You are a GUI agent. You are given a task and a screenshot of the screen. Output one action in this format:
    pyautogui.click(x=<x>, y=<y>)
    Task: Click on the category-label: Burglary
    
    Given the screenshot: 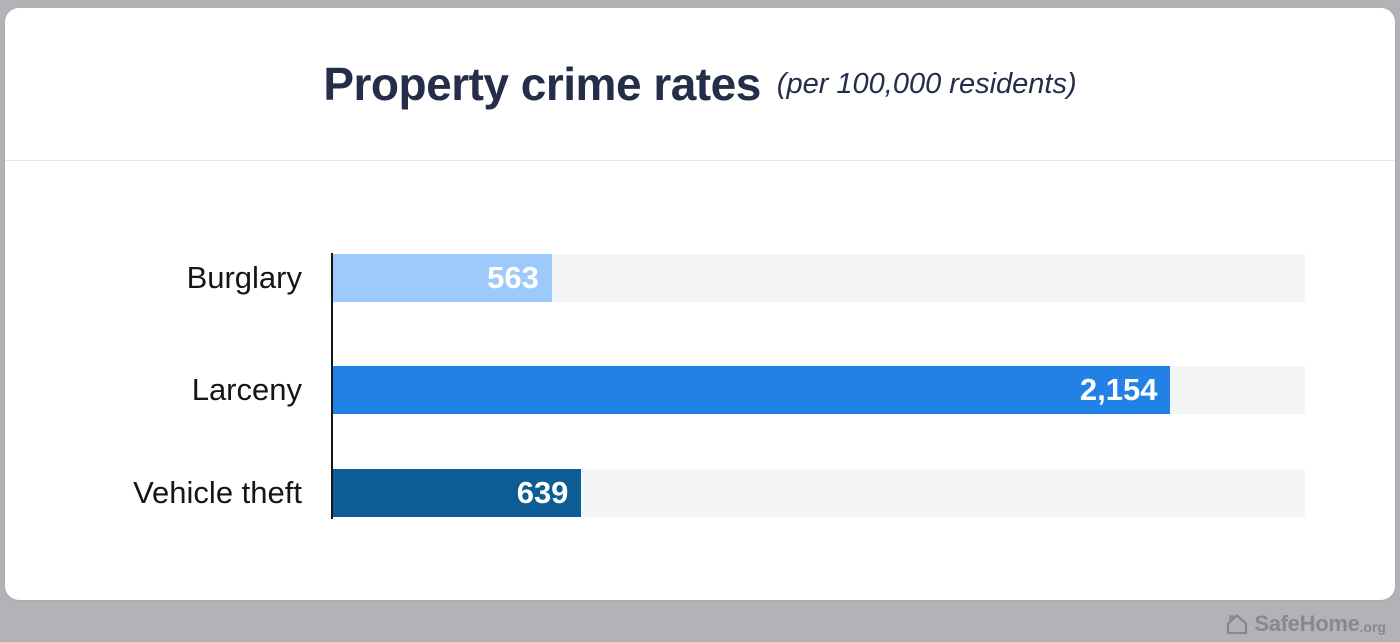 What is the action you would take?
    pyautogui.click(x=244, y=277)
    